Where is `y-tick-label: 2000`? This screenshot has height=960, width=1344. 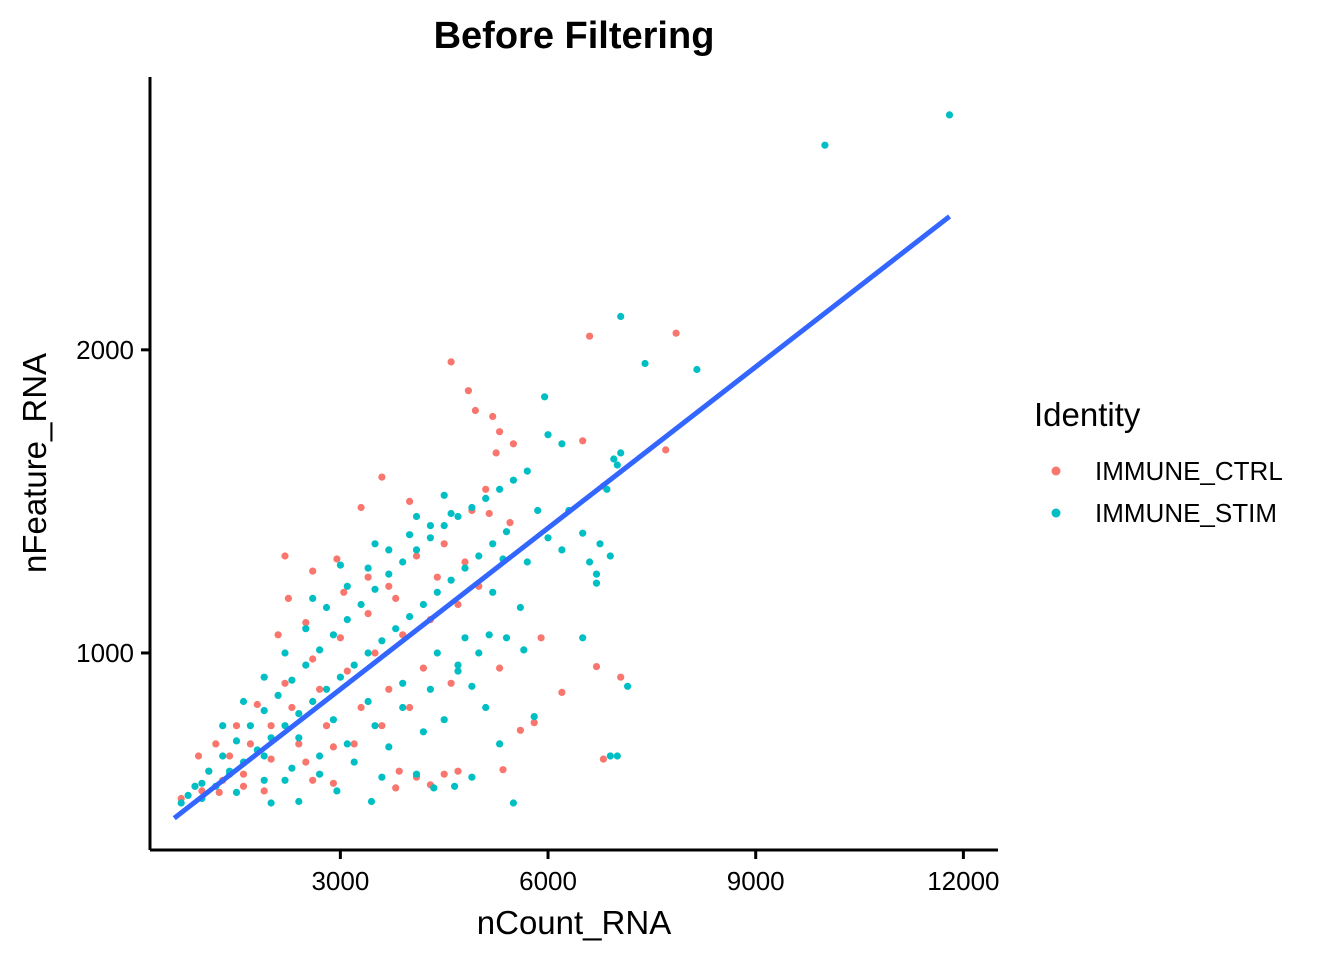 y-tick-label: 2000 is located at coordinates (105, 350).